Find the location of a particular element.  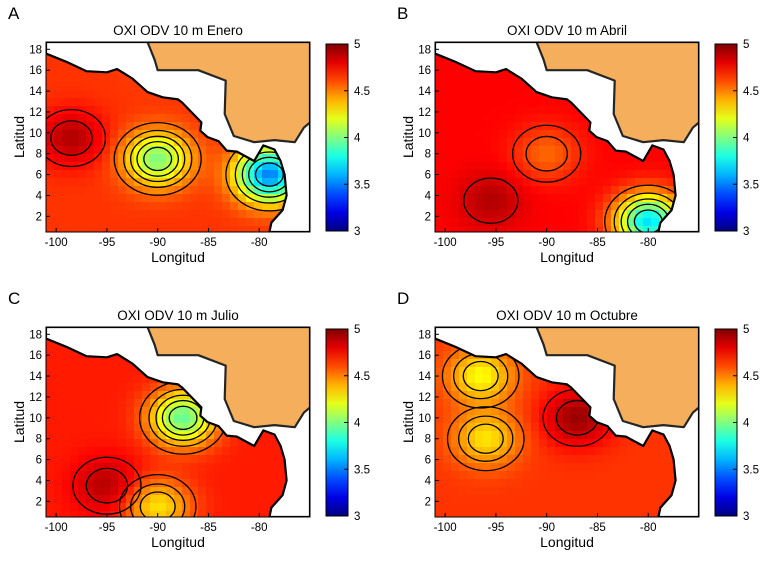

colorbar-tick-label: 3 is located at coordinates (746, 517).